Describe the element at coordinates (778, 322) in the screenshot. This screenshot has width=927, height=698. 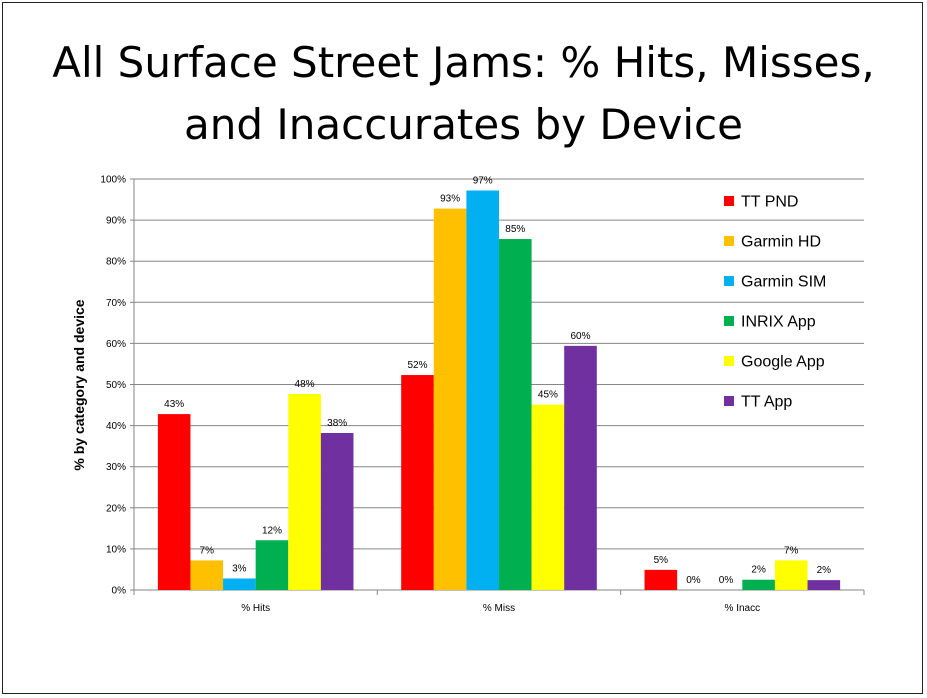
I see `legend-label: INRIX App` at that location.